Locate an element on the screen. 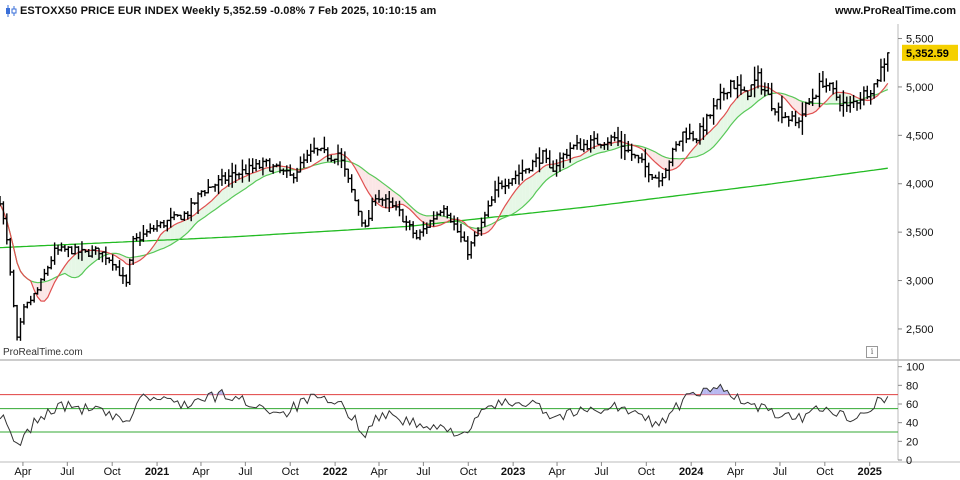  price-y-tick-label: 5,000 is located at coordinates (920, 88).